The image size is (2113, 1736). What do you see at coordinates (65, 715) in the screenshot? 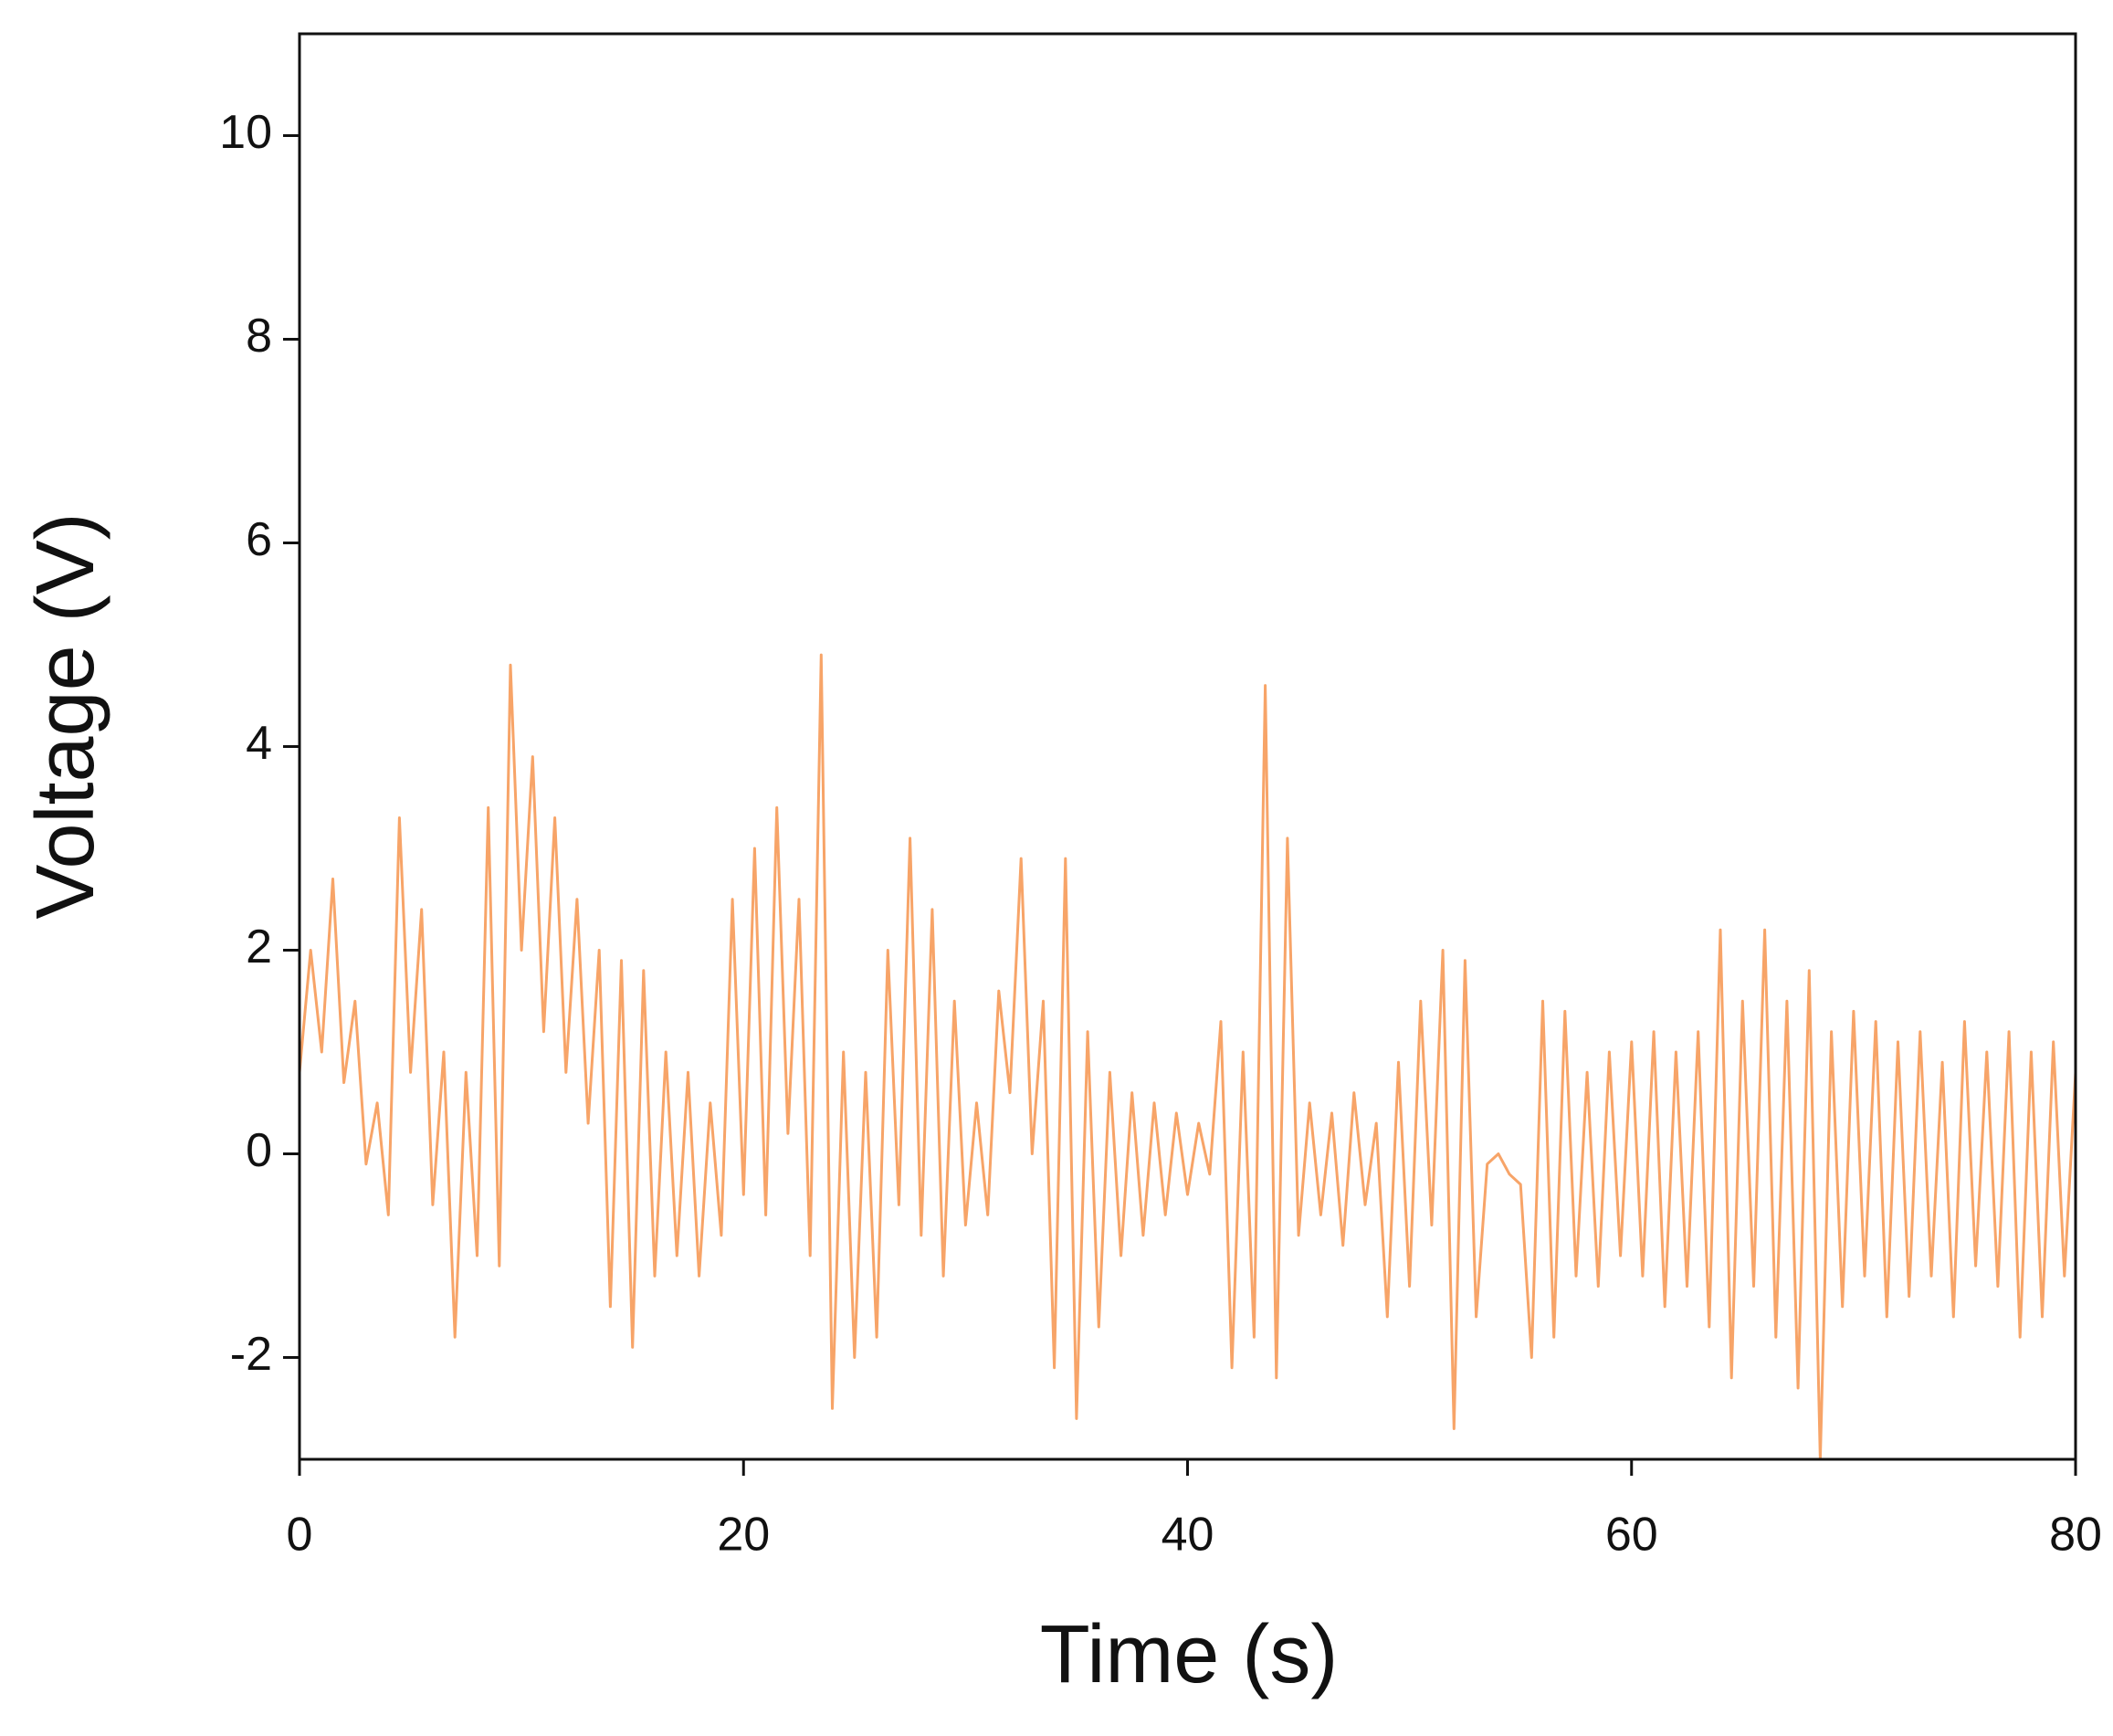
I see `y-axis-title: Voltage (V)` at bounding box center [65, 715].